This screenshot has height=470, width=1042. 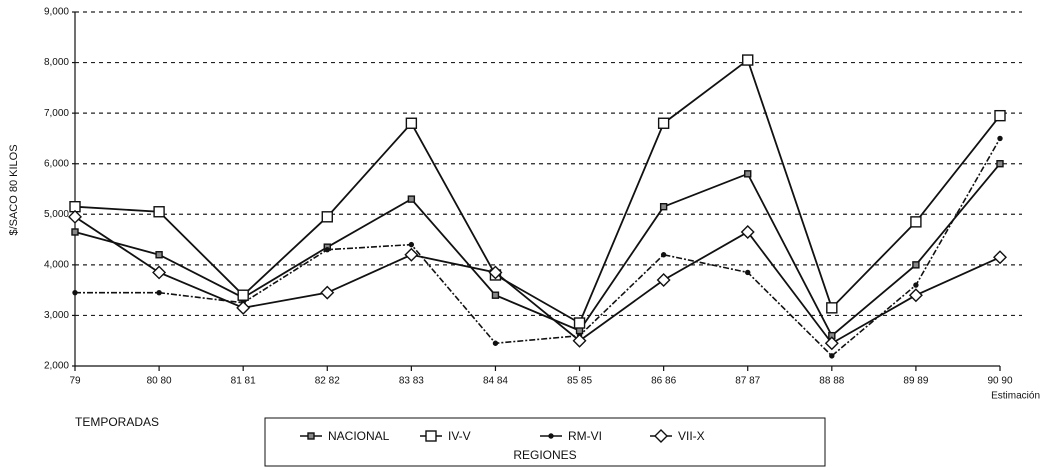 What do you see at coordinates (495, 381) in the screenshot?
I see `x-tick-label: 84 84` at bounding box center [495, 381].